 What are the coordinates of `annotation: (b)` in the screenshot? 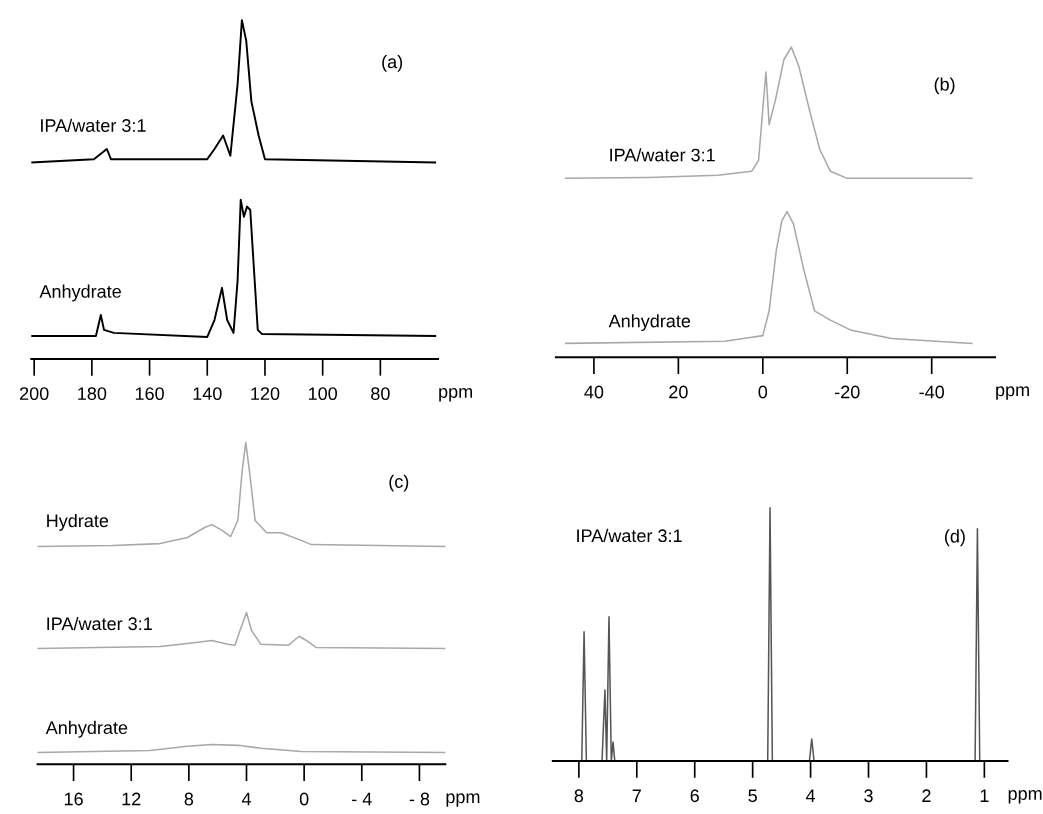 It's located at (944, 86).